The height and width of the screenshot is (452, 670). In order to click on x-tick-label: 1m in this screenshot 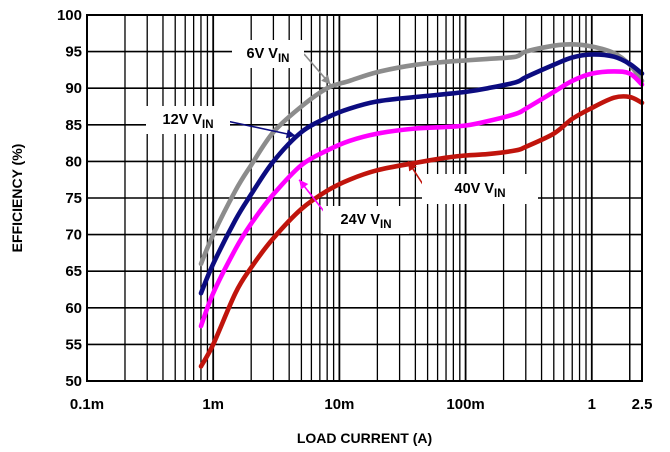, I will do `click(213, 404)`.